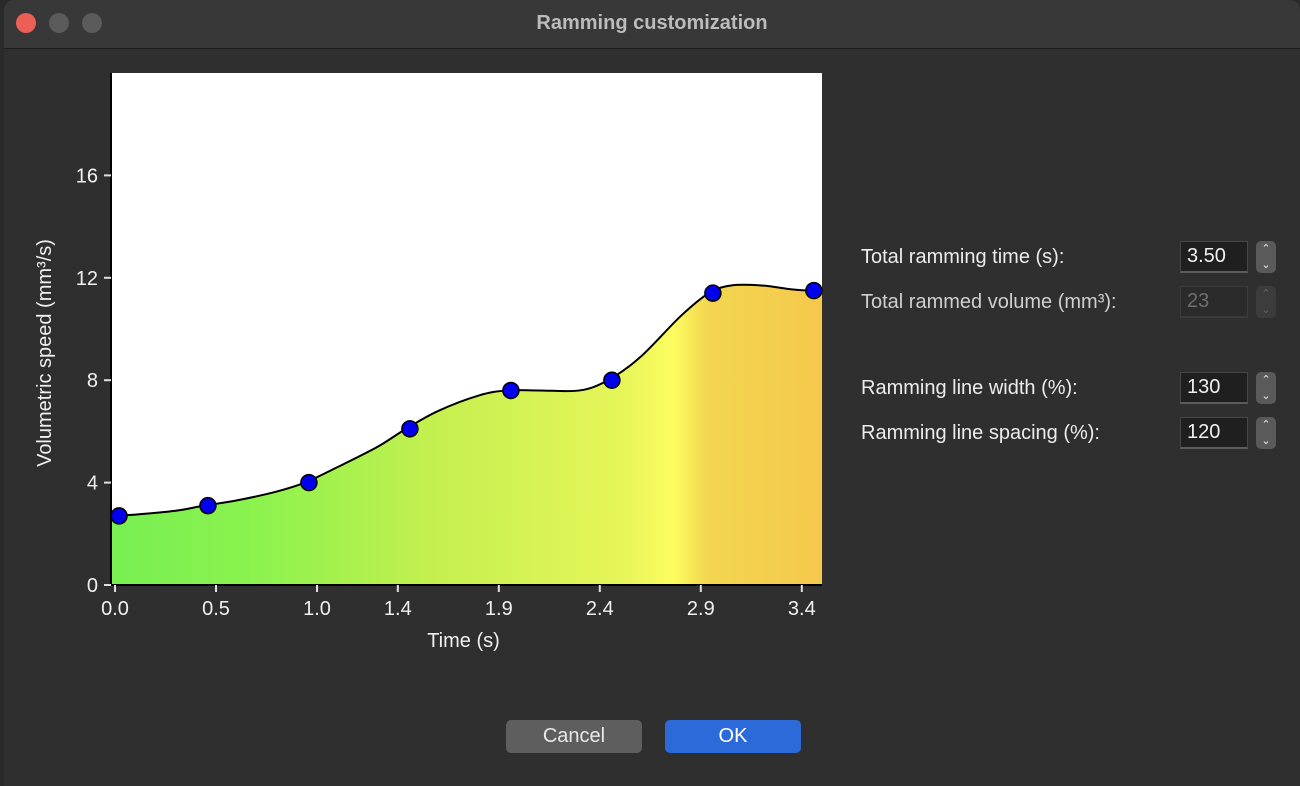 This screenshot has height=786, width=1300. What do you see at coordinates (92, 586) in the screenshot?
I see `y-tick-label: 0` at bounding box center [92, 586].